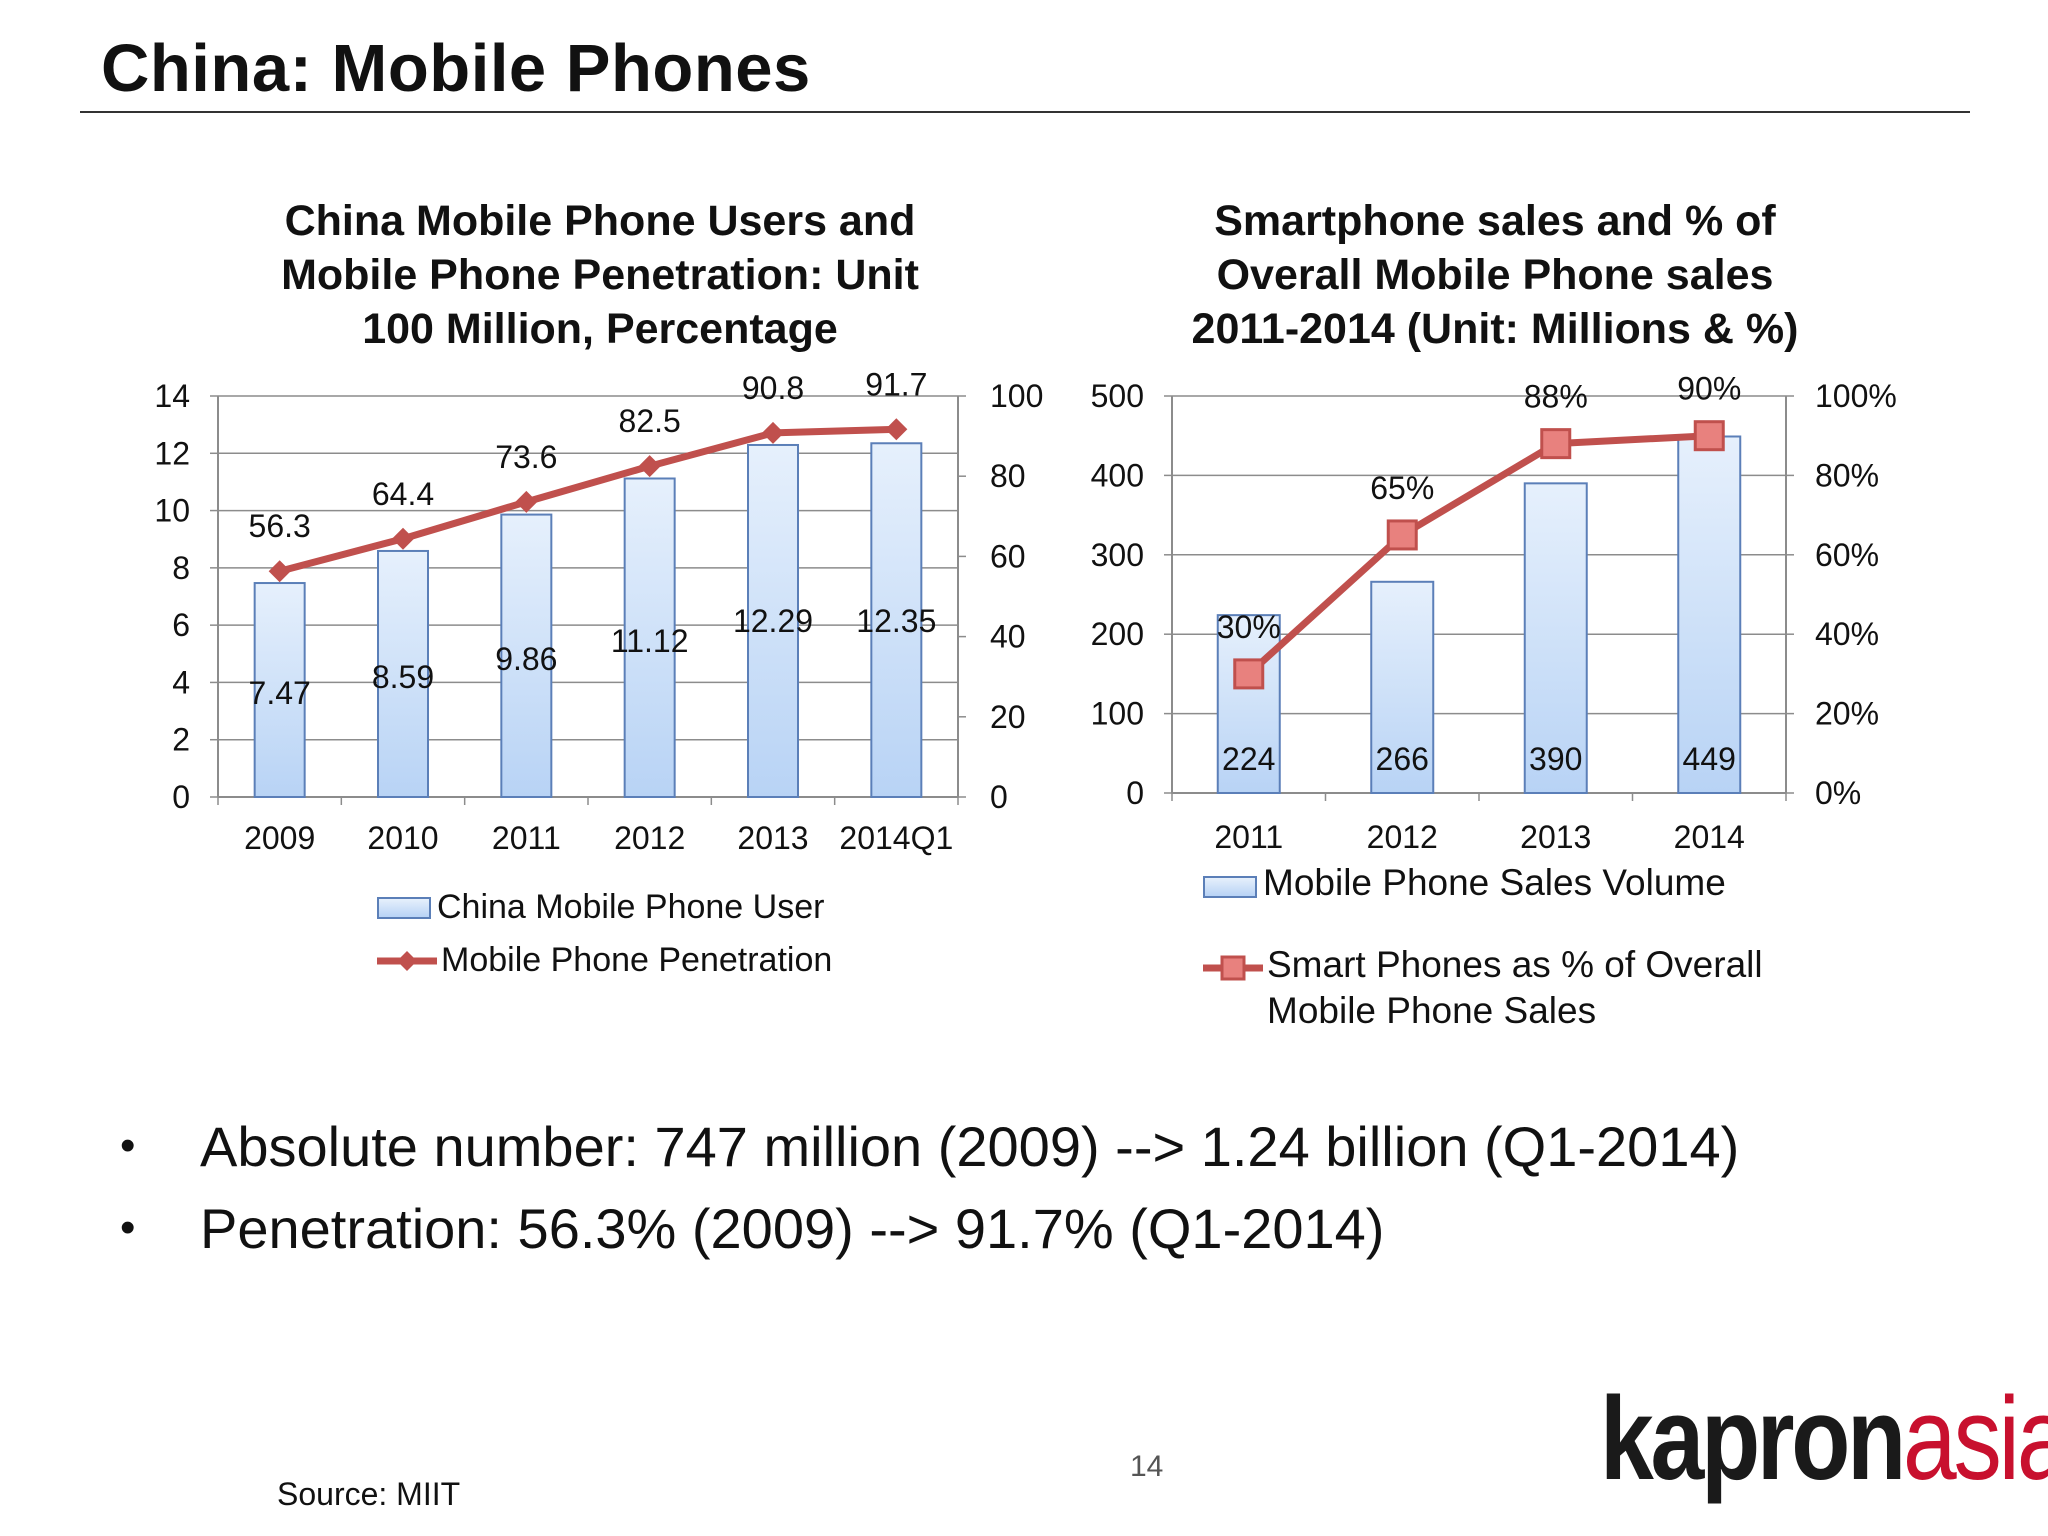 The height and width of the screenshot is (1536, 2048). I want to click on y-left-tick-label: 4, so click(181, 682).